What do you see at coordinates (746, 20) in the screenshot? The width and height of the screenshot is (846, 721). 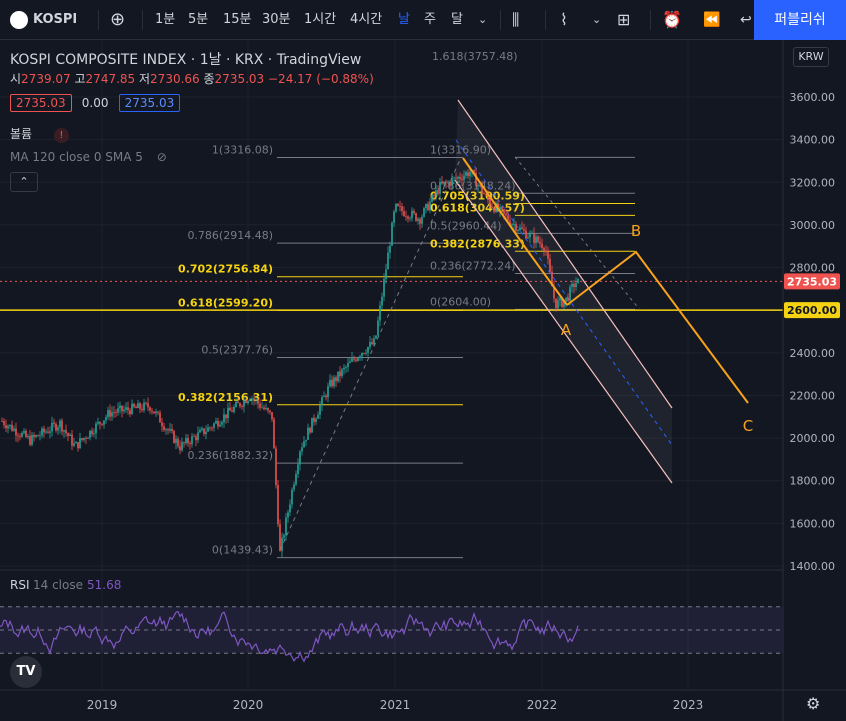 I see `undo-icon: ↩` at bounding box center [746, 20].